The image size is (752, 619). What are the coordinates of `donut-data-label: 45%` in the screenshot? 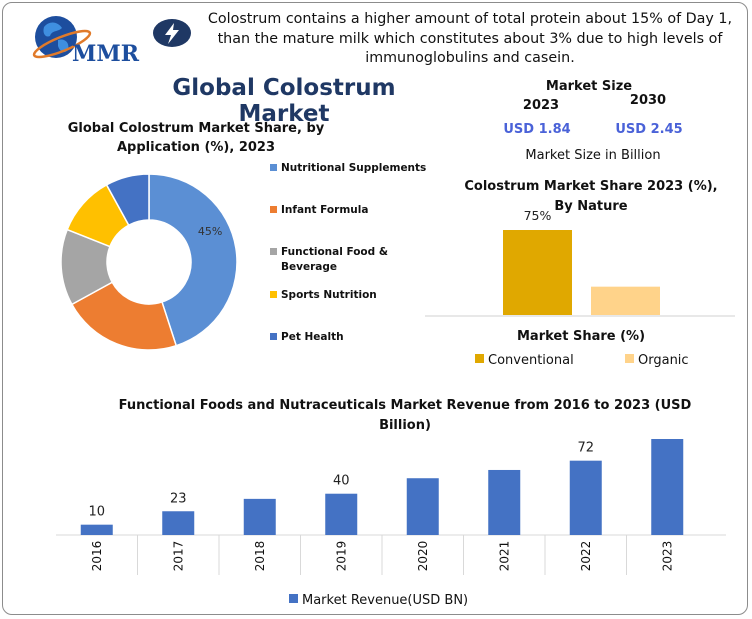 It's located at (210, 231).